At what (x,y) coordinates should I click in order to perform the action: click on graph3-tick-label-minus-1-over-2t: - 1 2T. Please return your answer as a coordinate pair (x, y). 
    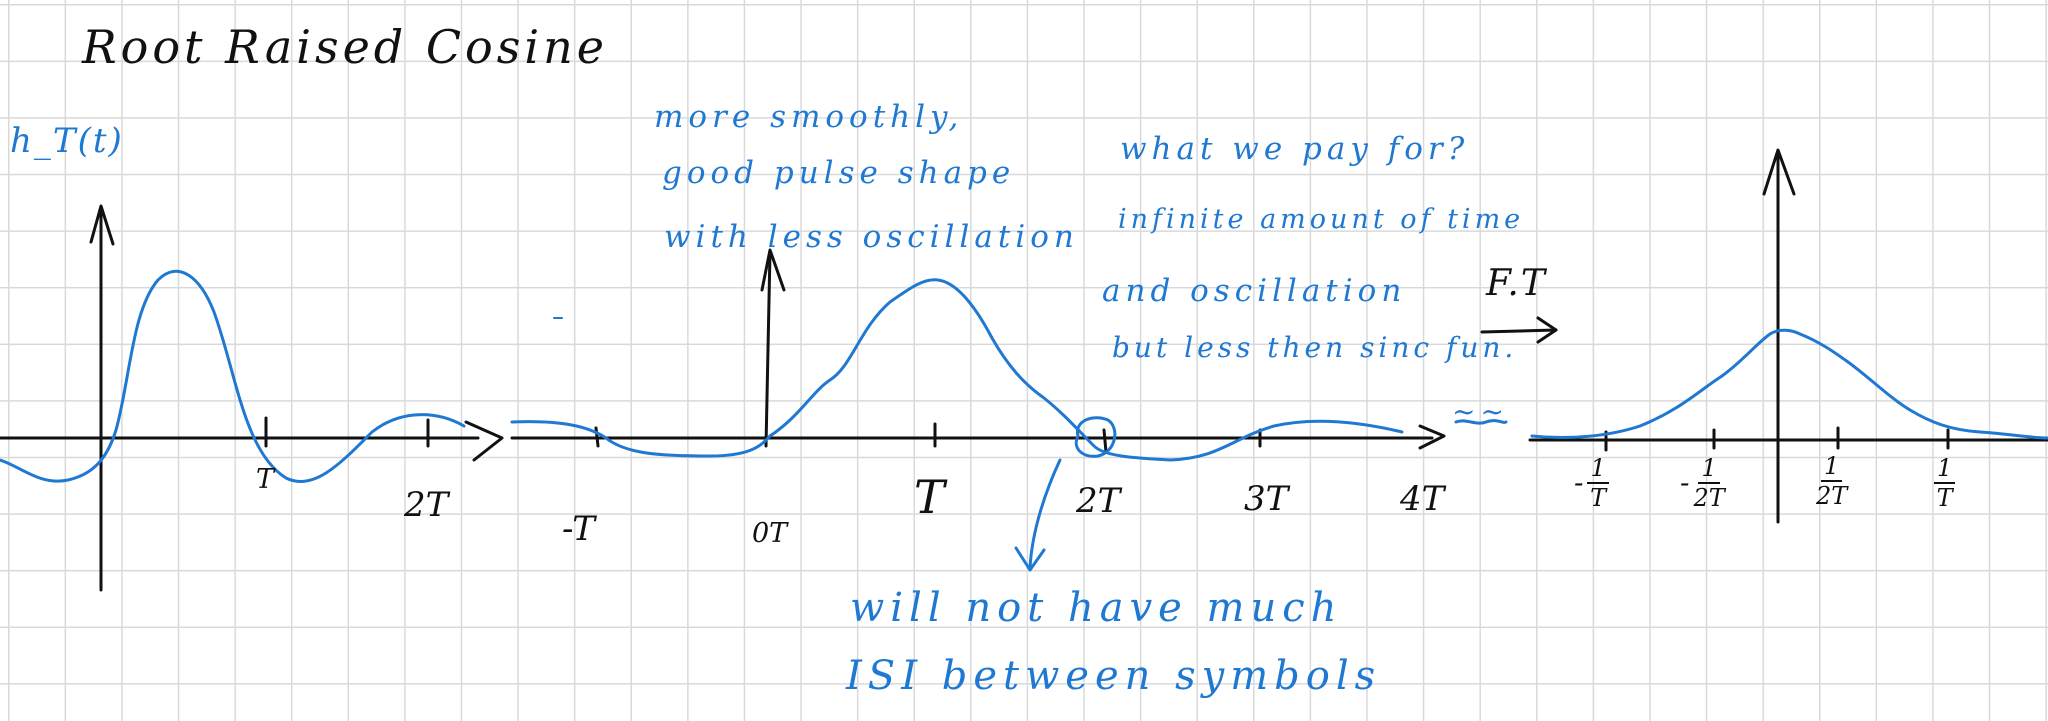
    Looking at the image, I should click on (1702, 483).